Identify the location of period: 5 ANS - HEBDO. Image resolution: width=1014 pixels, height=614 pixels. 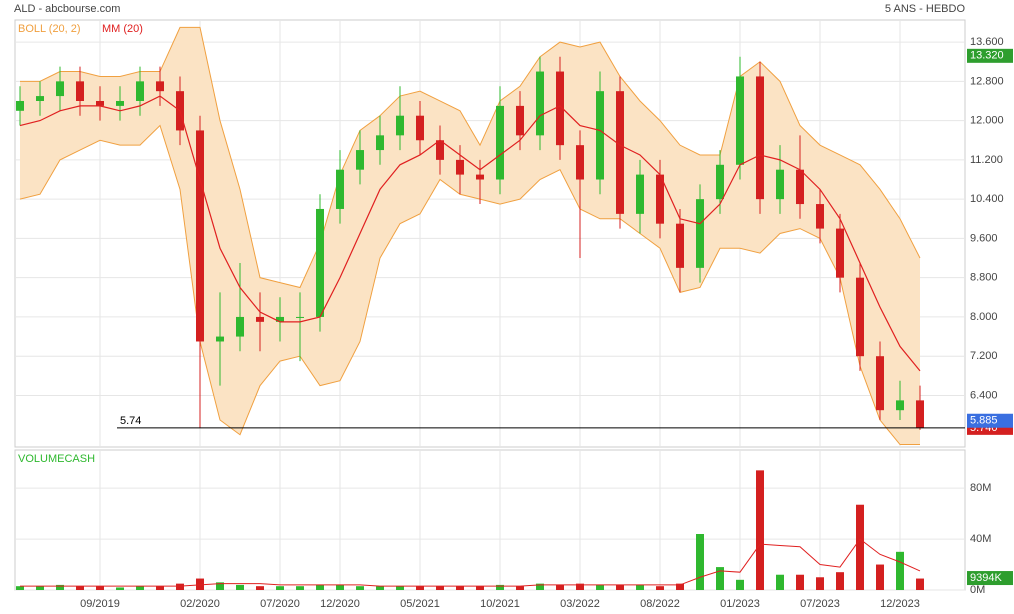
(925, 9).